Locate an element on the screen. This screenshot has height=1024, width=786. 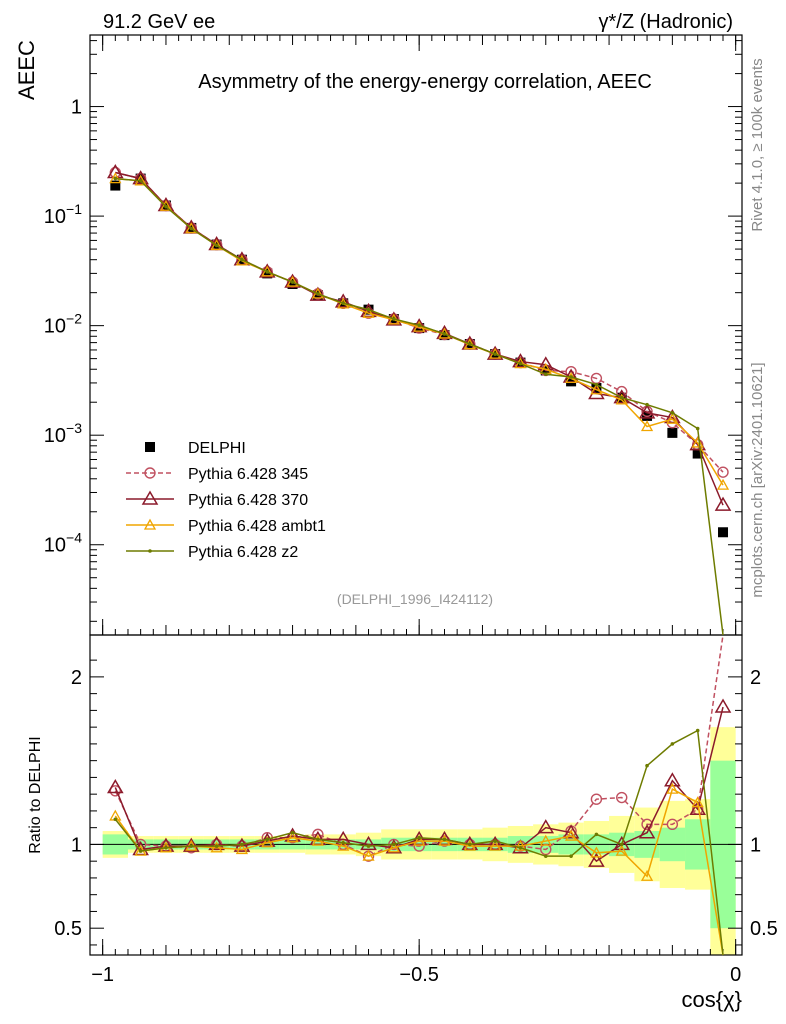
legend-label-0: DELPHI is located at coordinates (217, 448).